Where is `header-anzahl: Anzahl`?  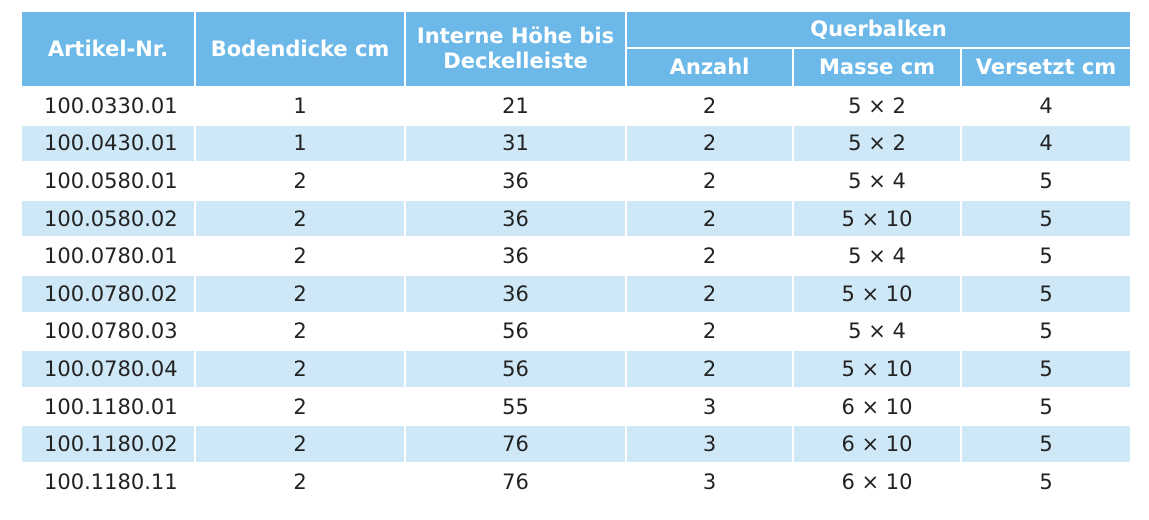 header-anzahl: Anzahl is located at coordinates (710, 68).